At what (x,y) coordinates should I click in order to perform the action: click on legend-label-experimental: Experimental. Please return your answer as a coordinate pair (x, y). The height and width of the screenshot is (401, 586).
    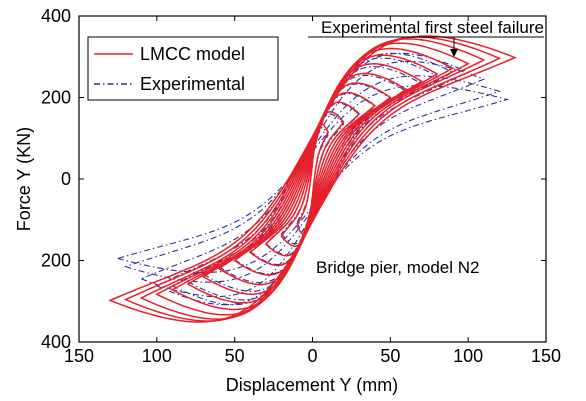
    Looking at the image, I should click on (192, 84).